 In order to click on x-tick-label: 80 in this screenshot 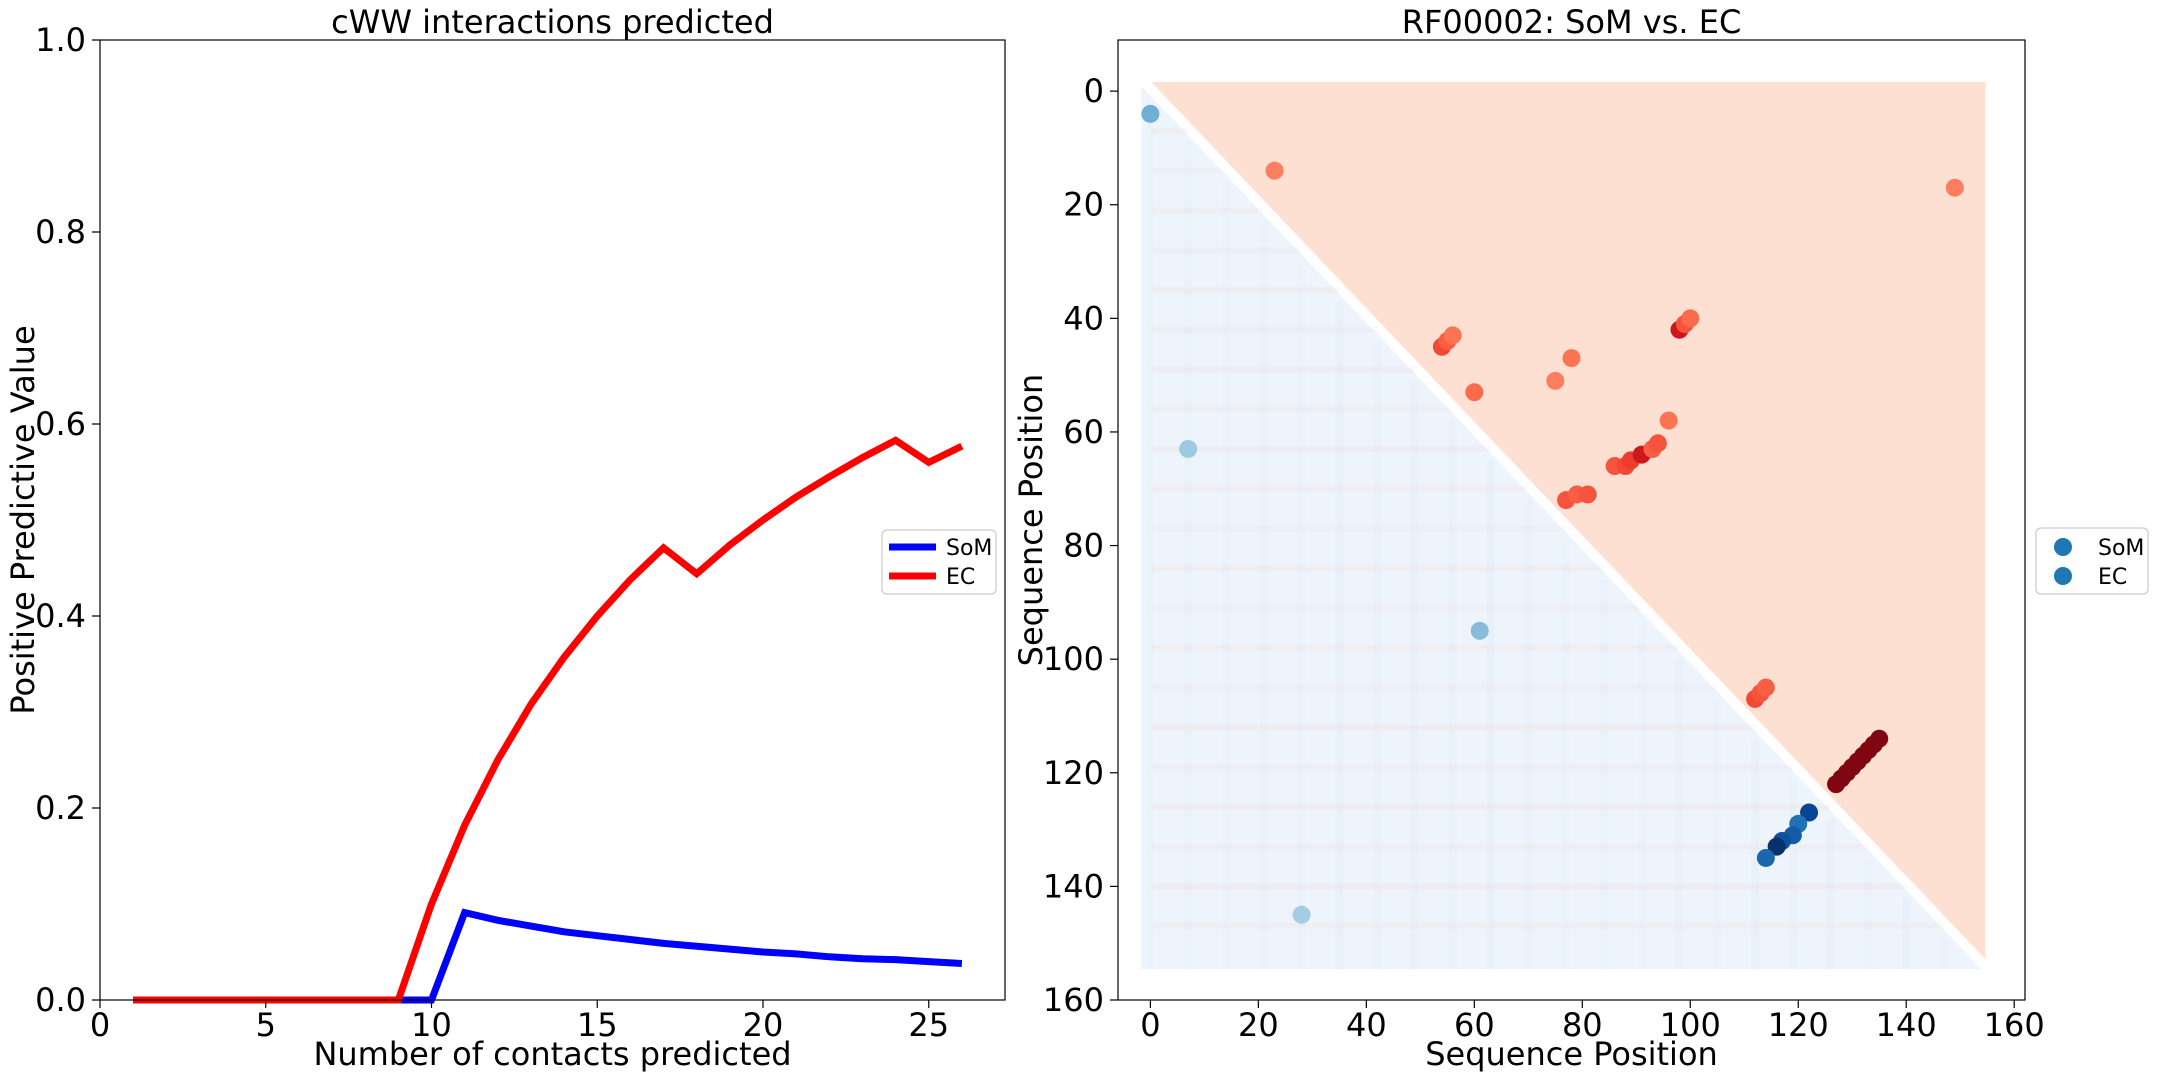, I will do `click(1582, 1025)`.